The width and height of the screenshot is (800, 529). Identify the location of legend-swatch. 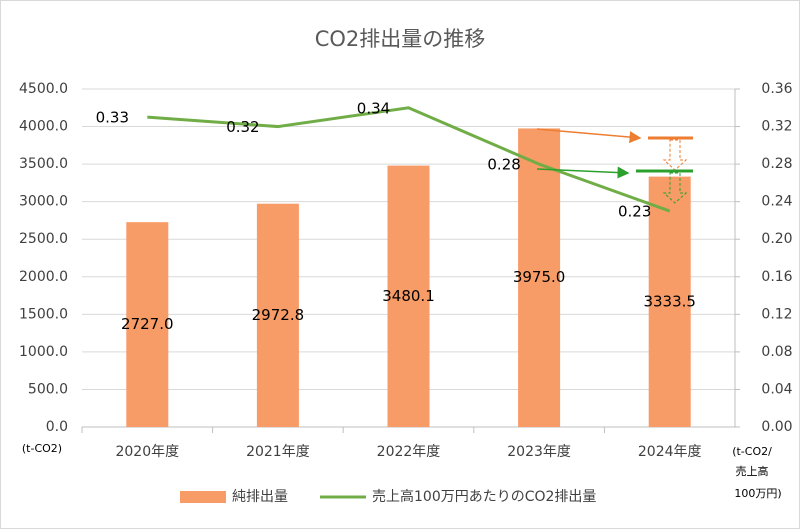
(203, 497).